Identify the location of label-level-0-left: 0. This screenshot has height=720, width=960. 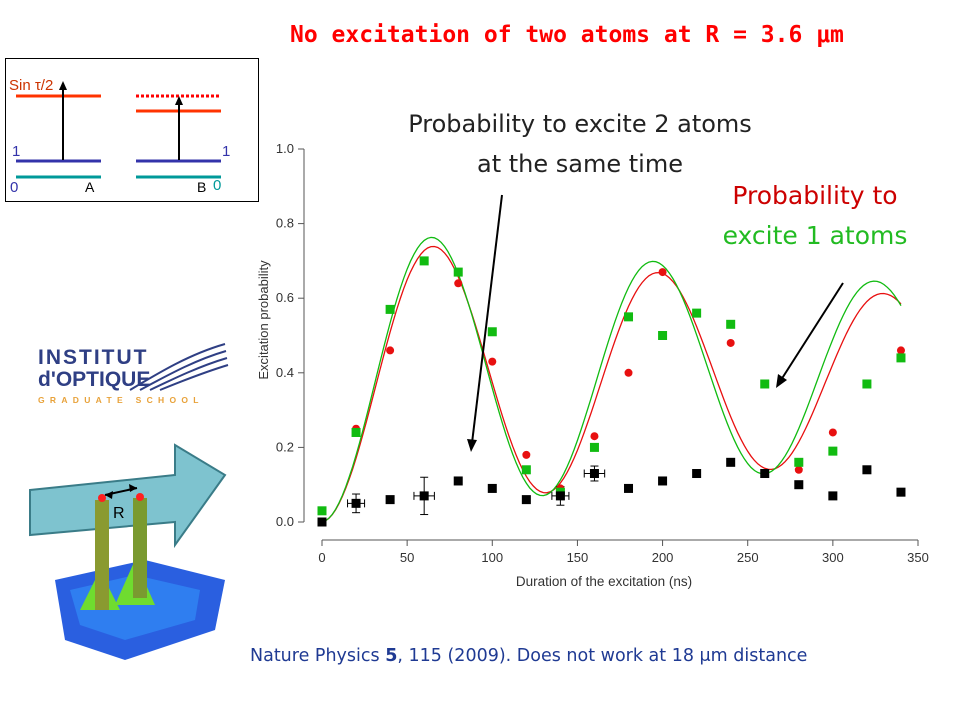
(14, 187).